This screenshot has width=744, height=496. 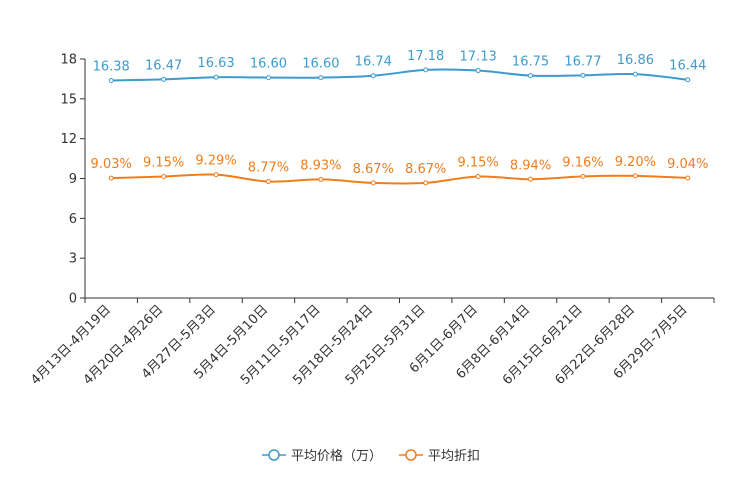 I want to click on data-label: 9.20%, so click(x=635, y=162).